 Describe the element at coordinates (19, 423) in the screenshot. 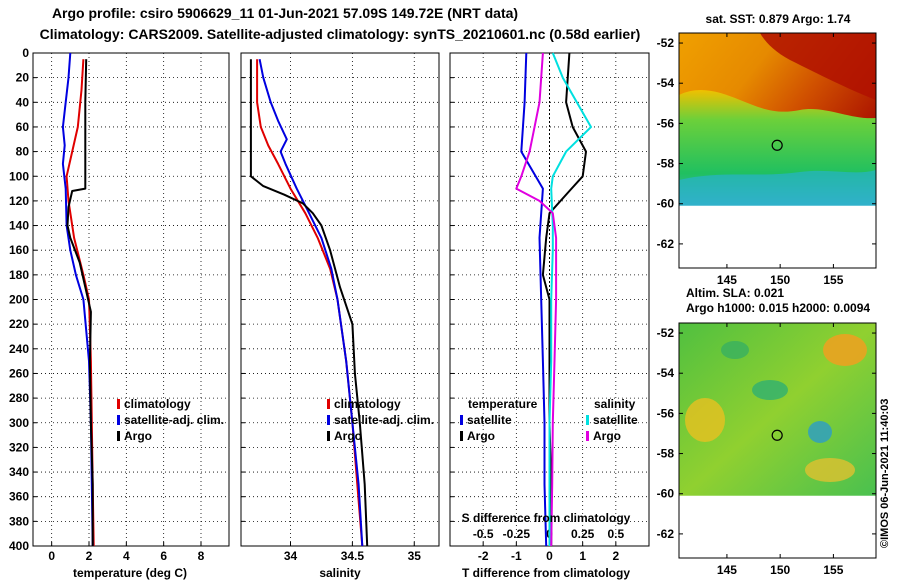

I see `y-tick-label: 300` at that location.